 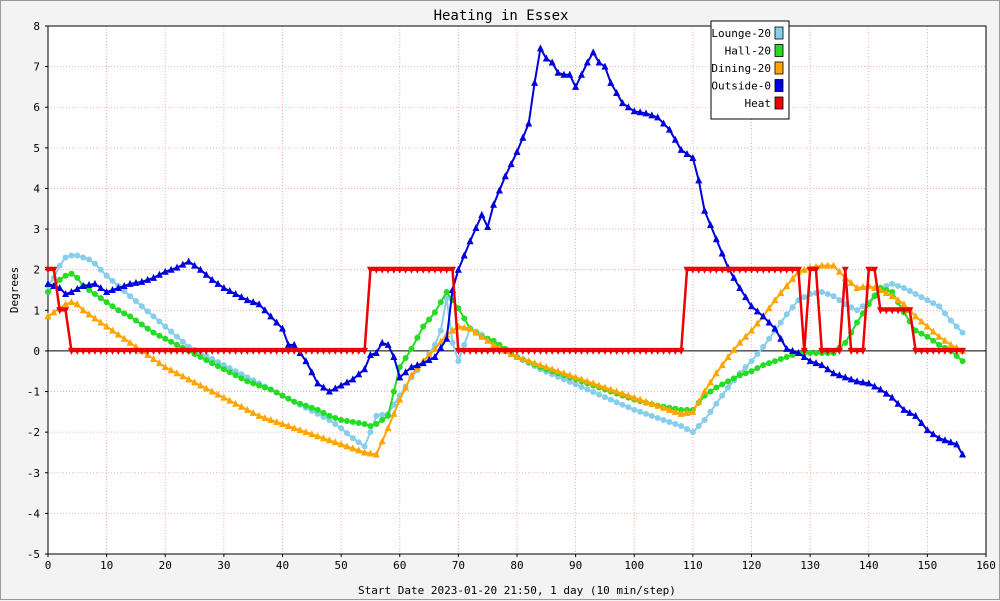 I want to click on y-tick-label: 5, so click(x=36, y=148).